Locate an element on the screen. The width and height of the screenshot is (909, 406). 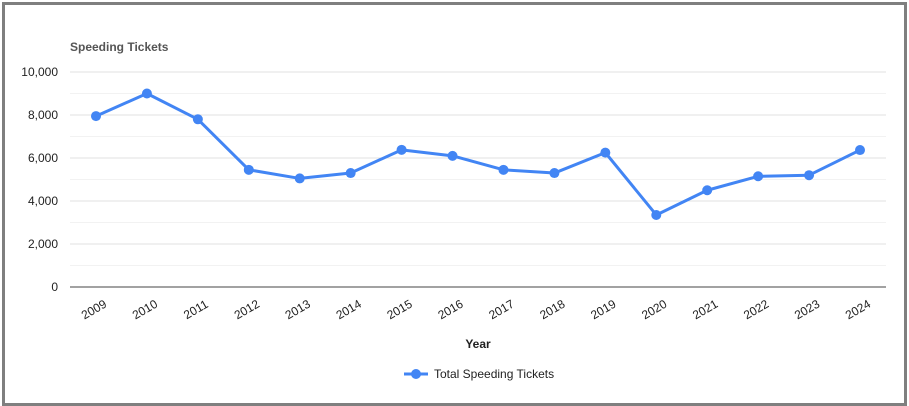
x-tick-label: 2022 is located at coordinates (756, 310).